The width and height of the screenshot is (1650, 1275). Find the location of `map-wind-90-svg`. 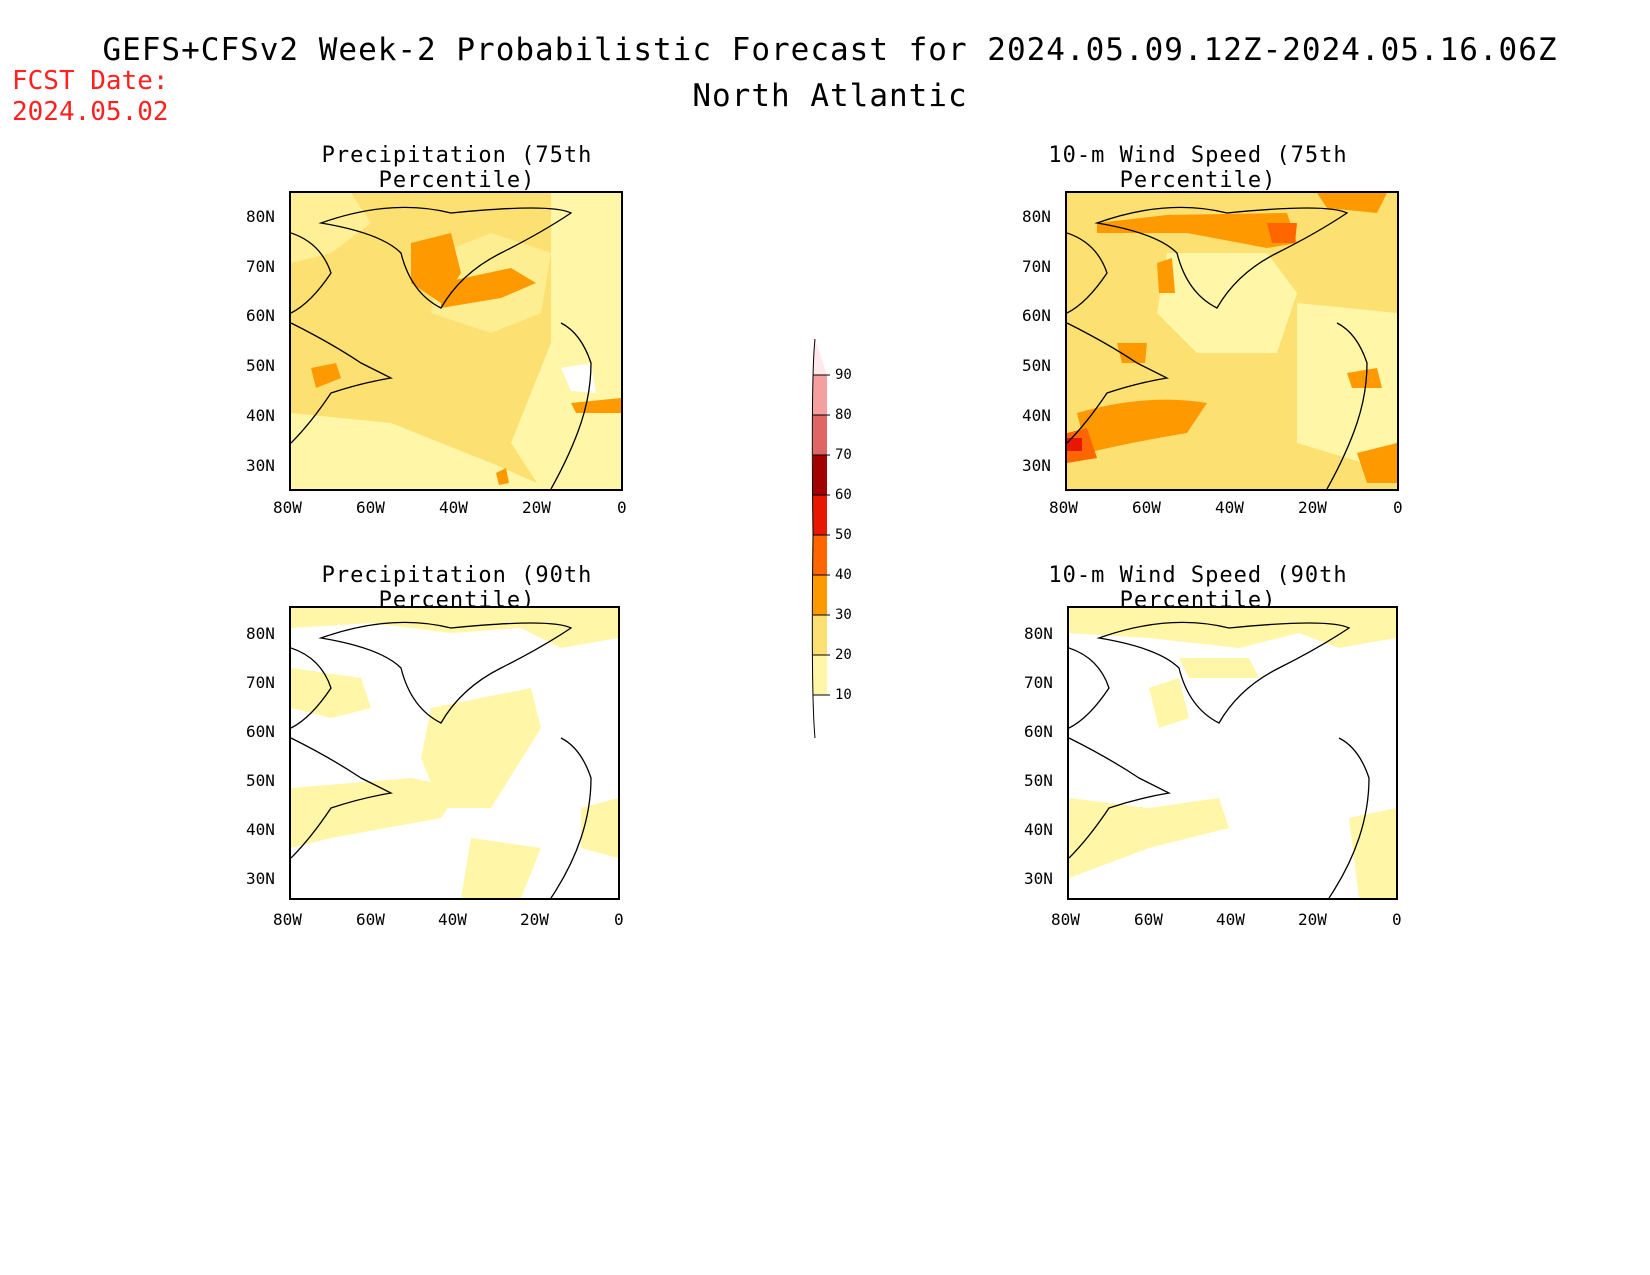

map-wind-90-svg is located at coordinates (1232, 753).